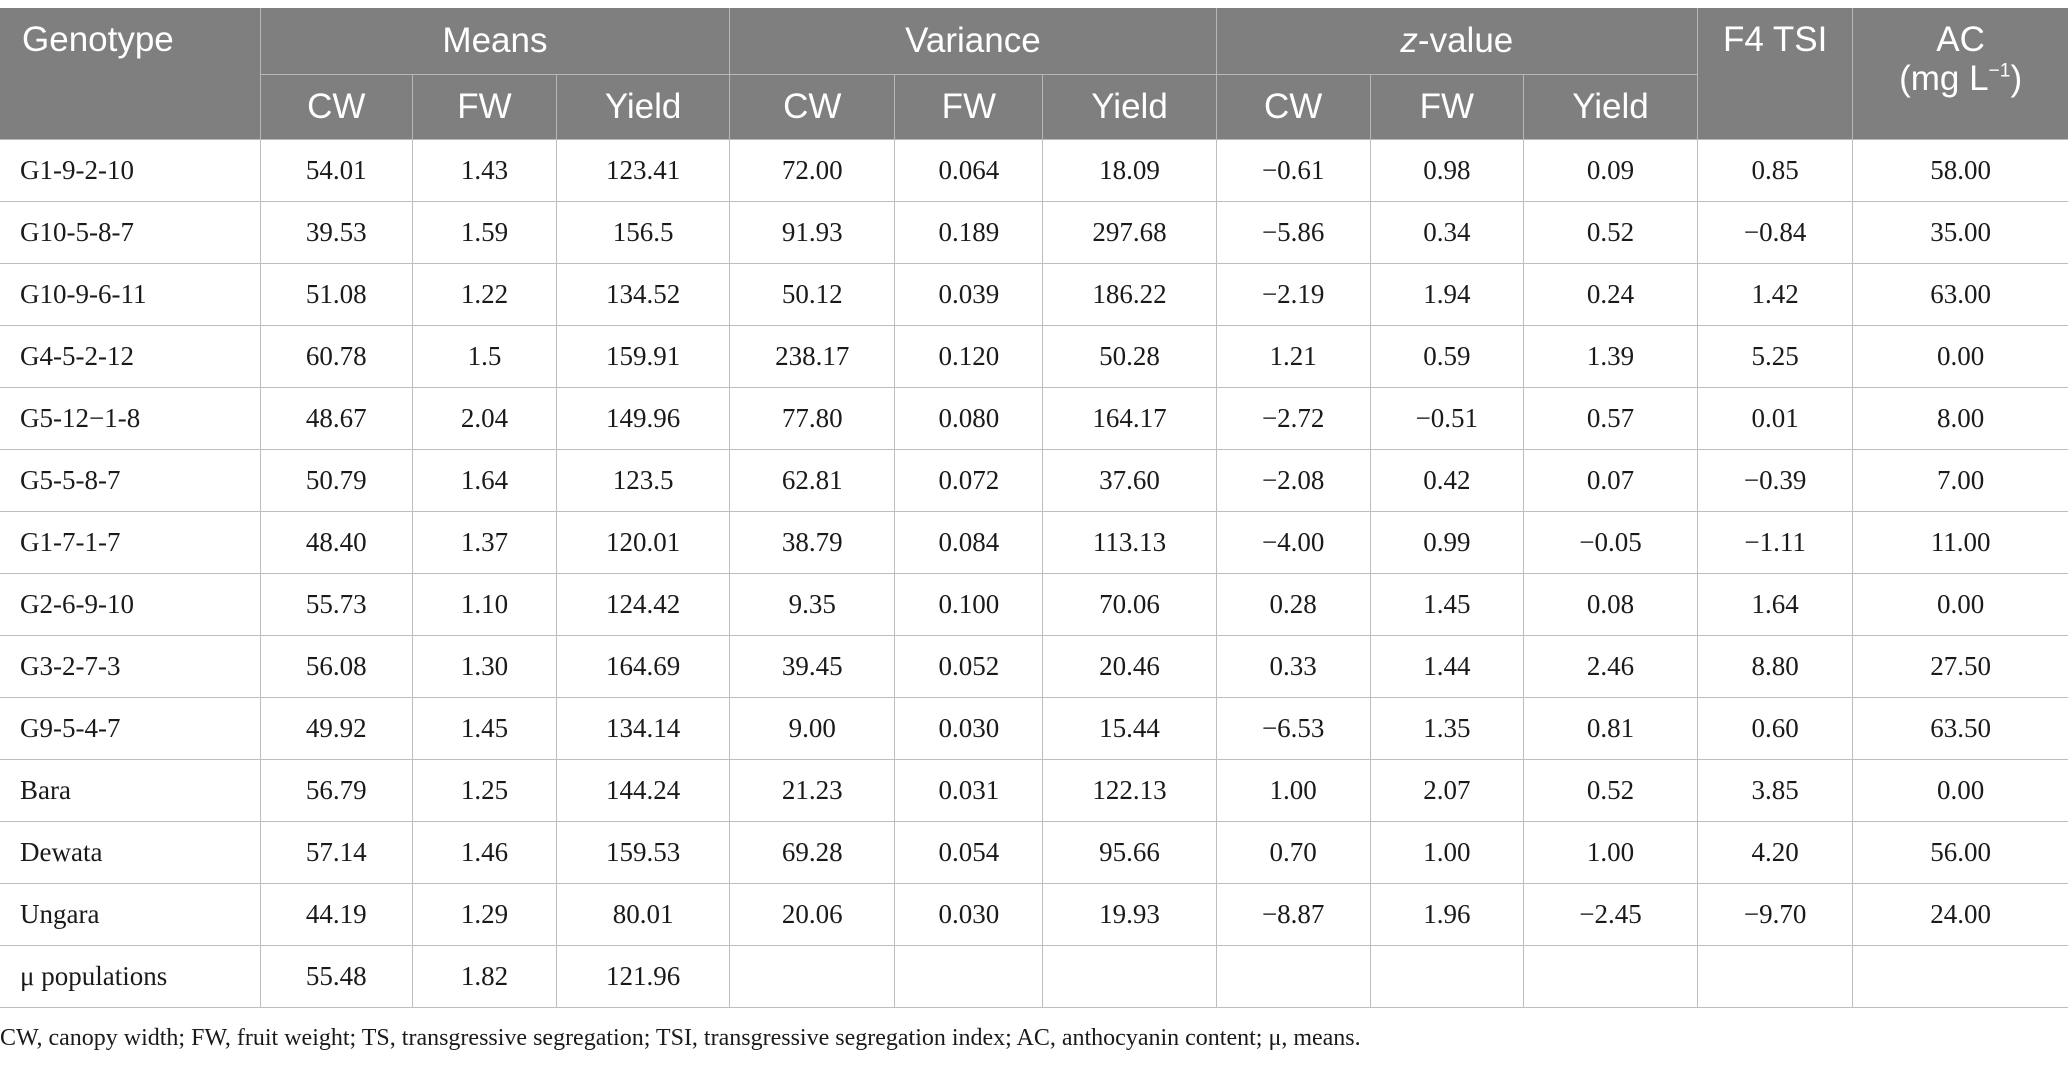  Describe the element at coordinates (969, 480) in the screenshot. I see `cell-variance-fw: 0.072` at that location.